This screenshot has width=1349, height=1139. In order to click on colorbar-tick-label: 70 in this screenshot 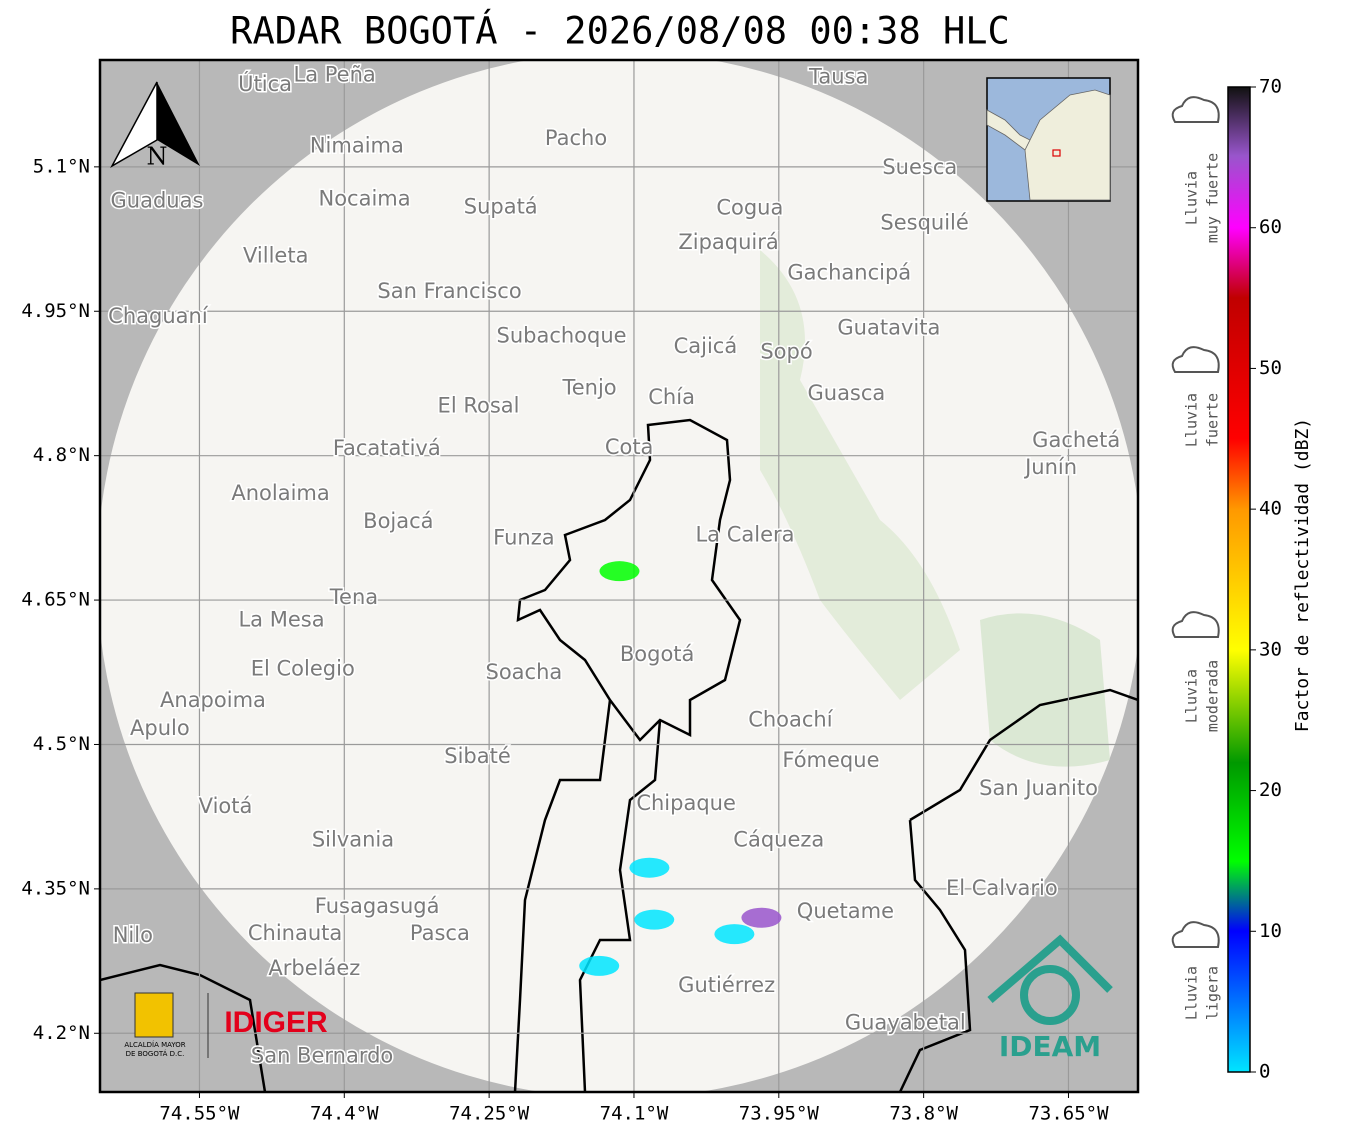, I will do `click(1270, 87)`.